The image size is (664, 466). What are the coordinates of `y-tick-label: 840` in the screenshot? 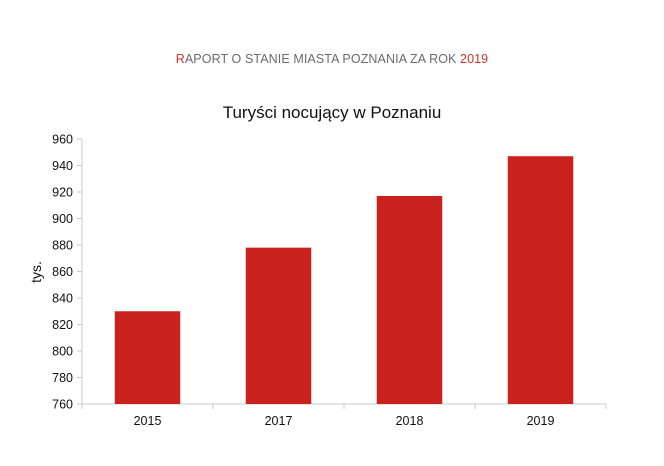 It's located at (62, 299).